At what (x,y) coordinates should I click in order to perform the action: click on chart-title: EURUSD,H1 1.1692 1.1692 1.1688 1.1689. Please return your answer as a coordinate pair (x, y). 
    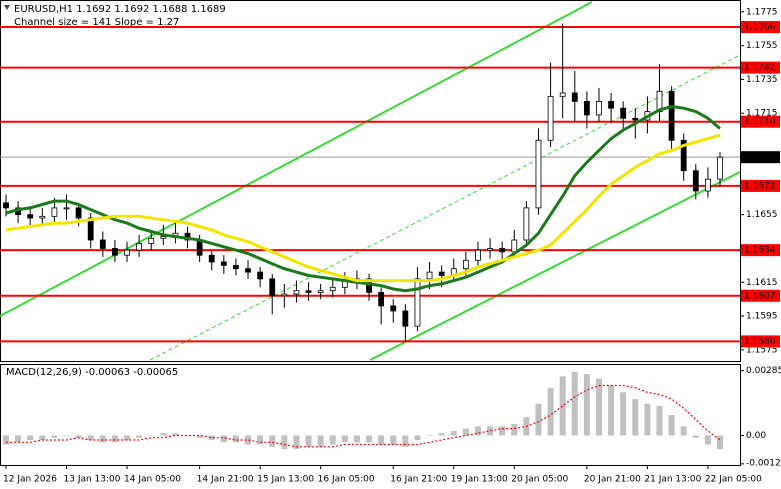
    Looking at the image, I should click on (120, 9).